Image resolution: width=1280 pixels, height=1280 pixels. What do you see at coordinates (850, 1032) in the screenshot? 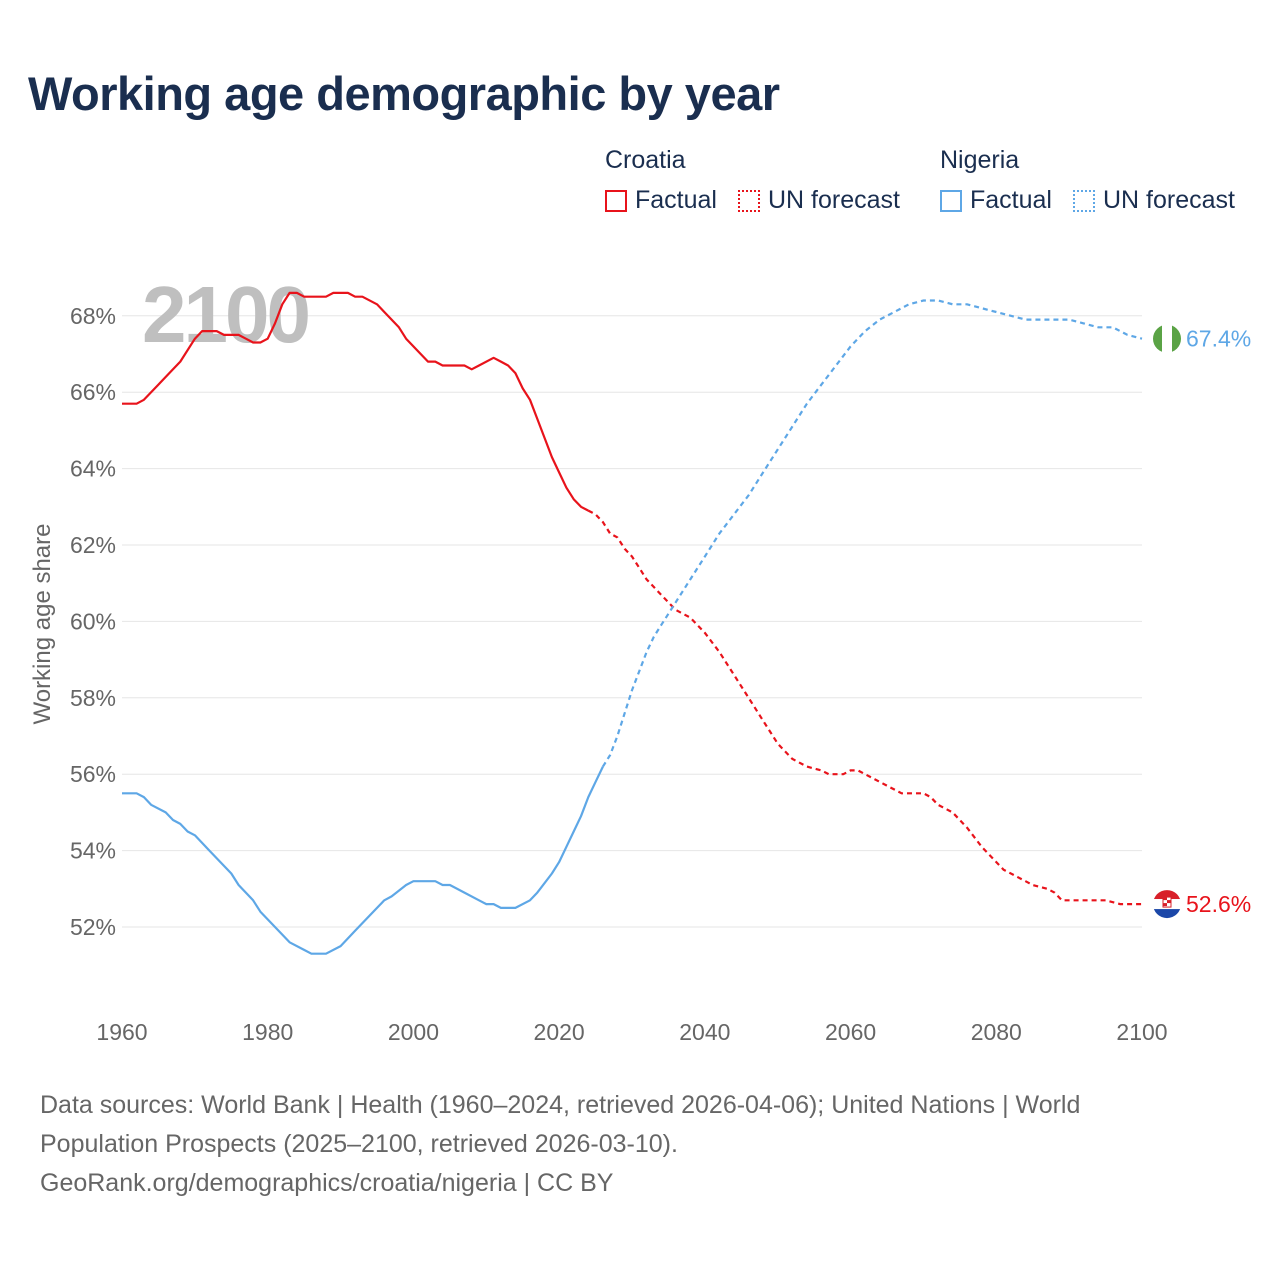
I see `x-tick-label: 2060` at bounding box center [850, 1032].